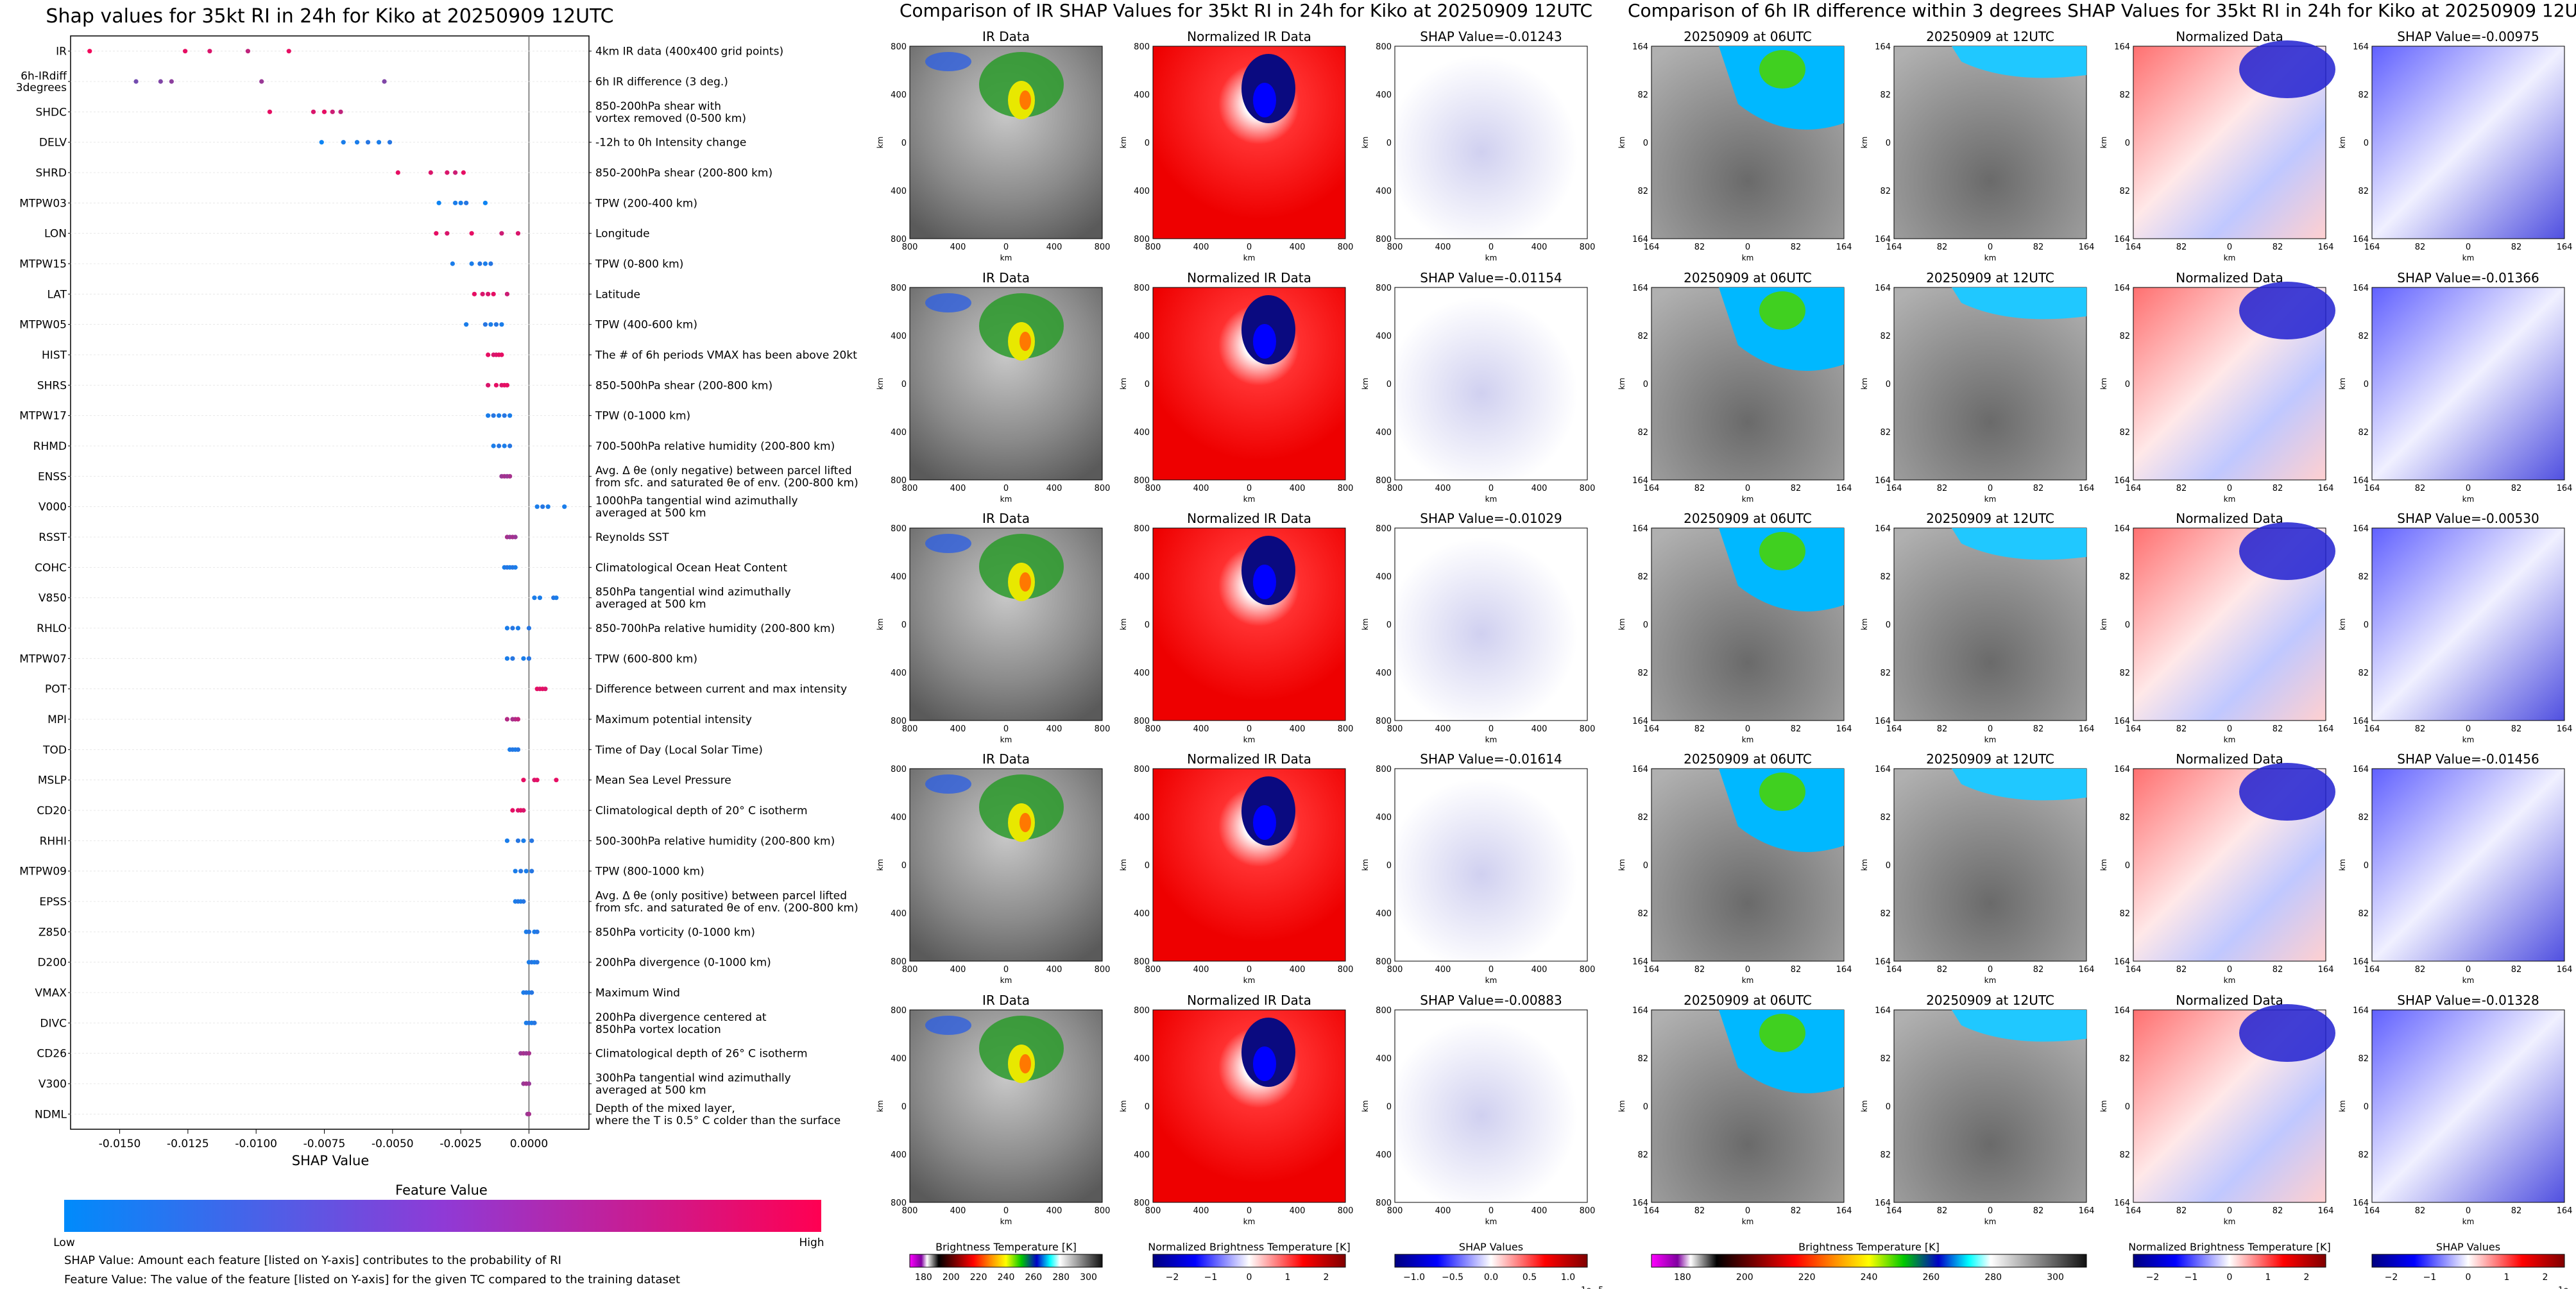 Image resolution: width=2576 pixels, height=1289 pixels. What do you see at coordinates (1288, 1277) in the screenshot?
I see `ir-norm-colorbar-tick: 1` at bounding box center [1288, 1277].